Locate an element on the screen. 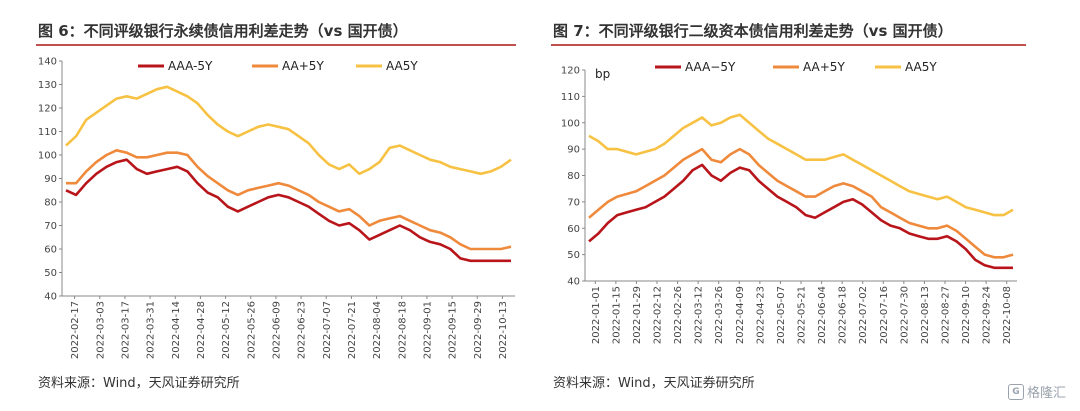 This screenshot has height=411, width=1080. x-tick-label: 2022-04-28 is located at coordinates (201, 330).